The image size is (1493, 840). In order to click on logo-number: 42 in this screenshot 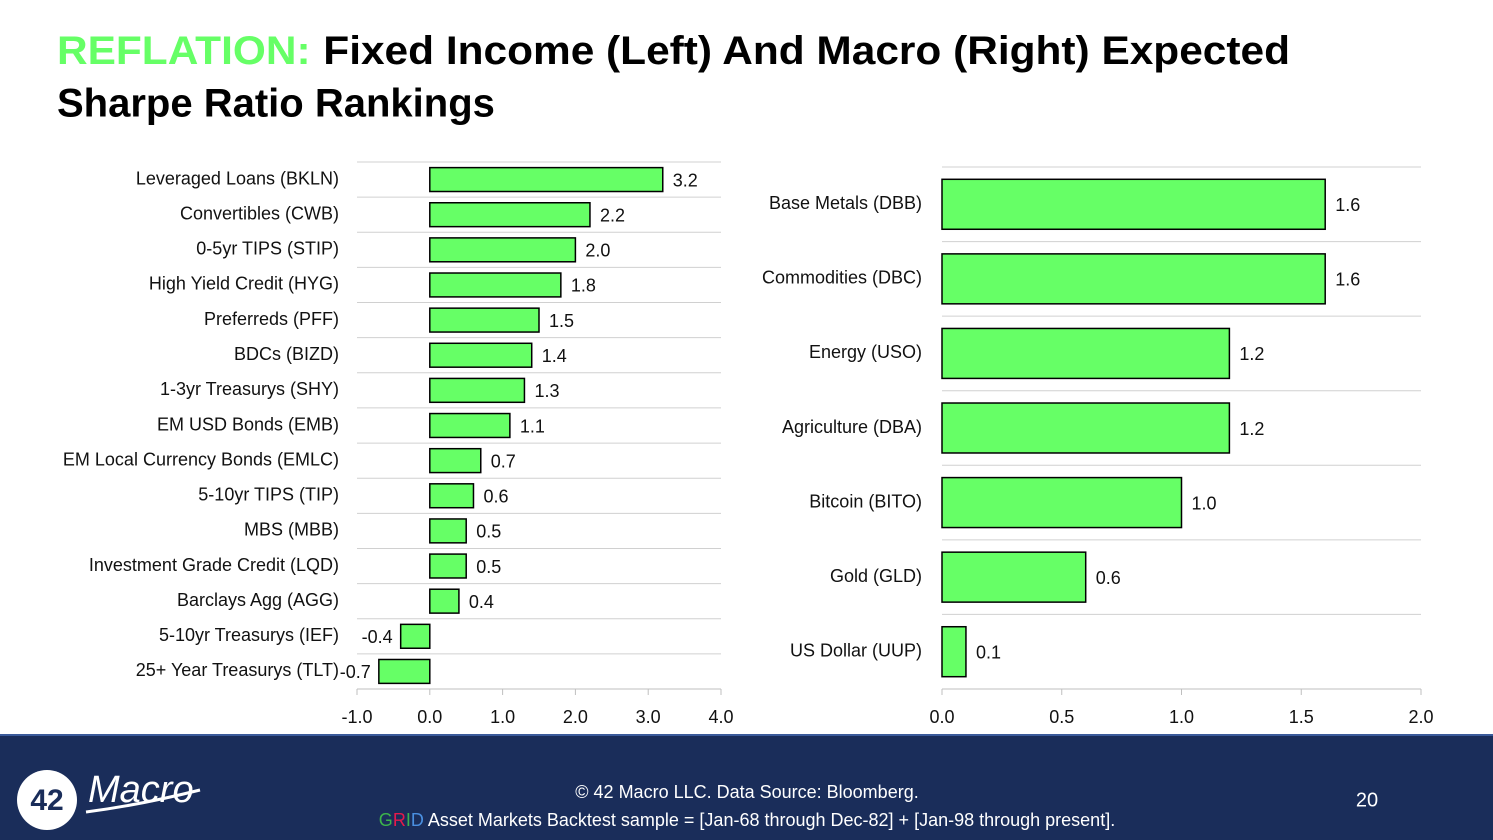, I will do `click(46, 800)`.